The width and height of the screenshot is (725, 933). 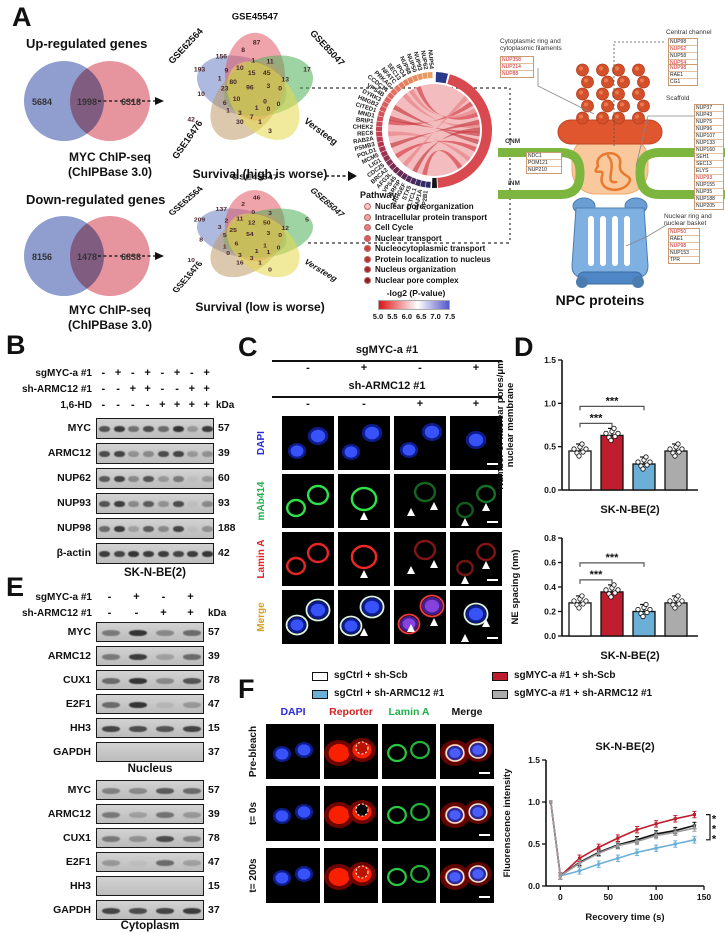 What do you see at coordinates (692, 152) in the screenshot?
I see `npc-onm-right` at bounding box center [692, 152].